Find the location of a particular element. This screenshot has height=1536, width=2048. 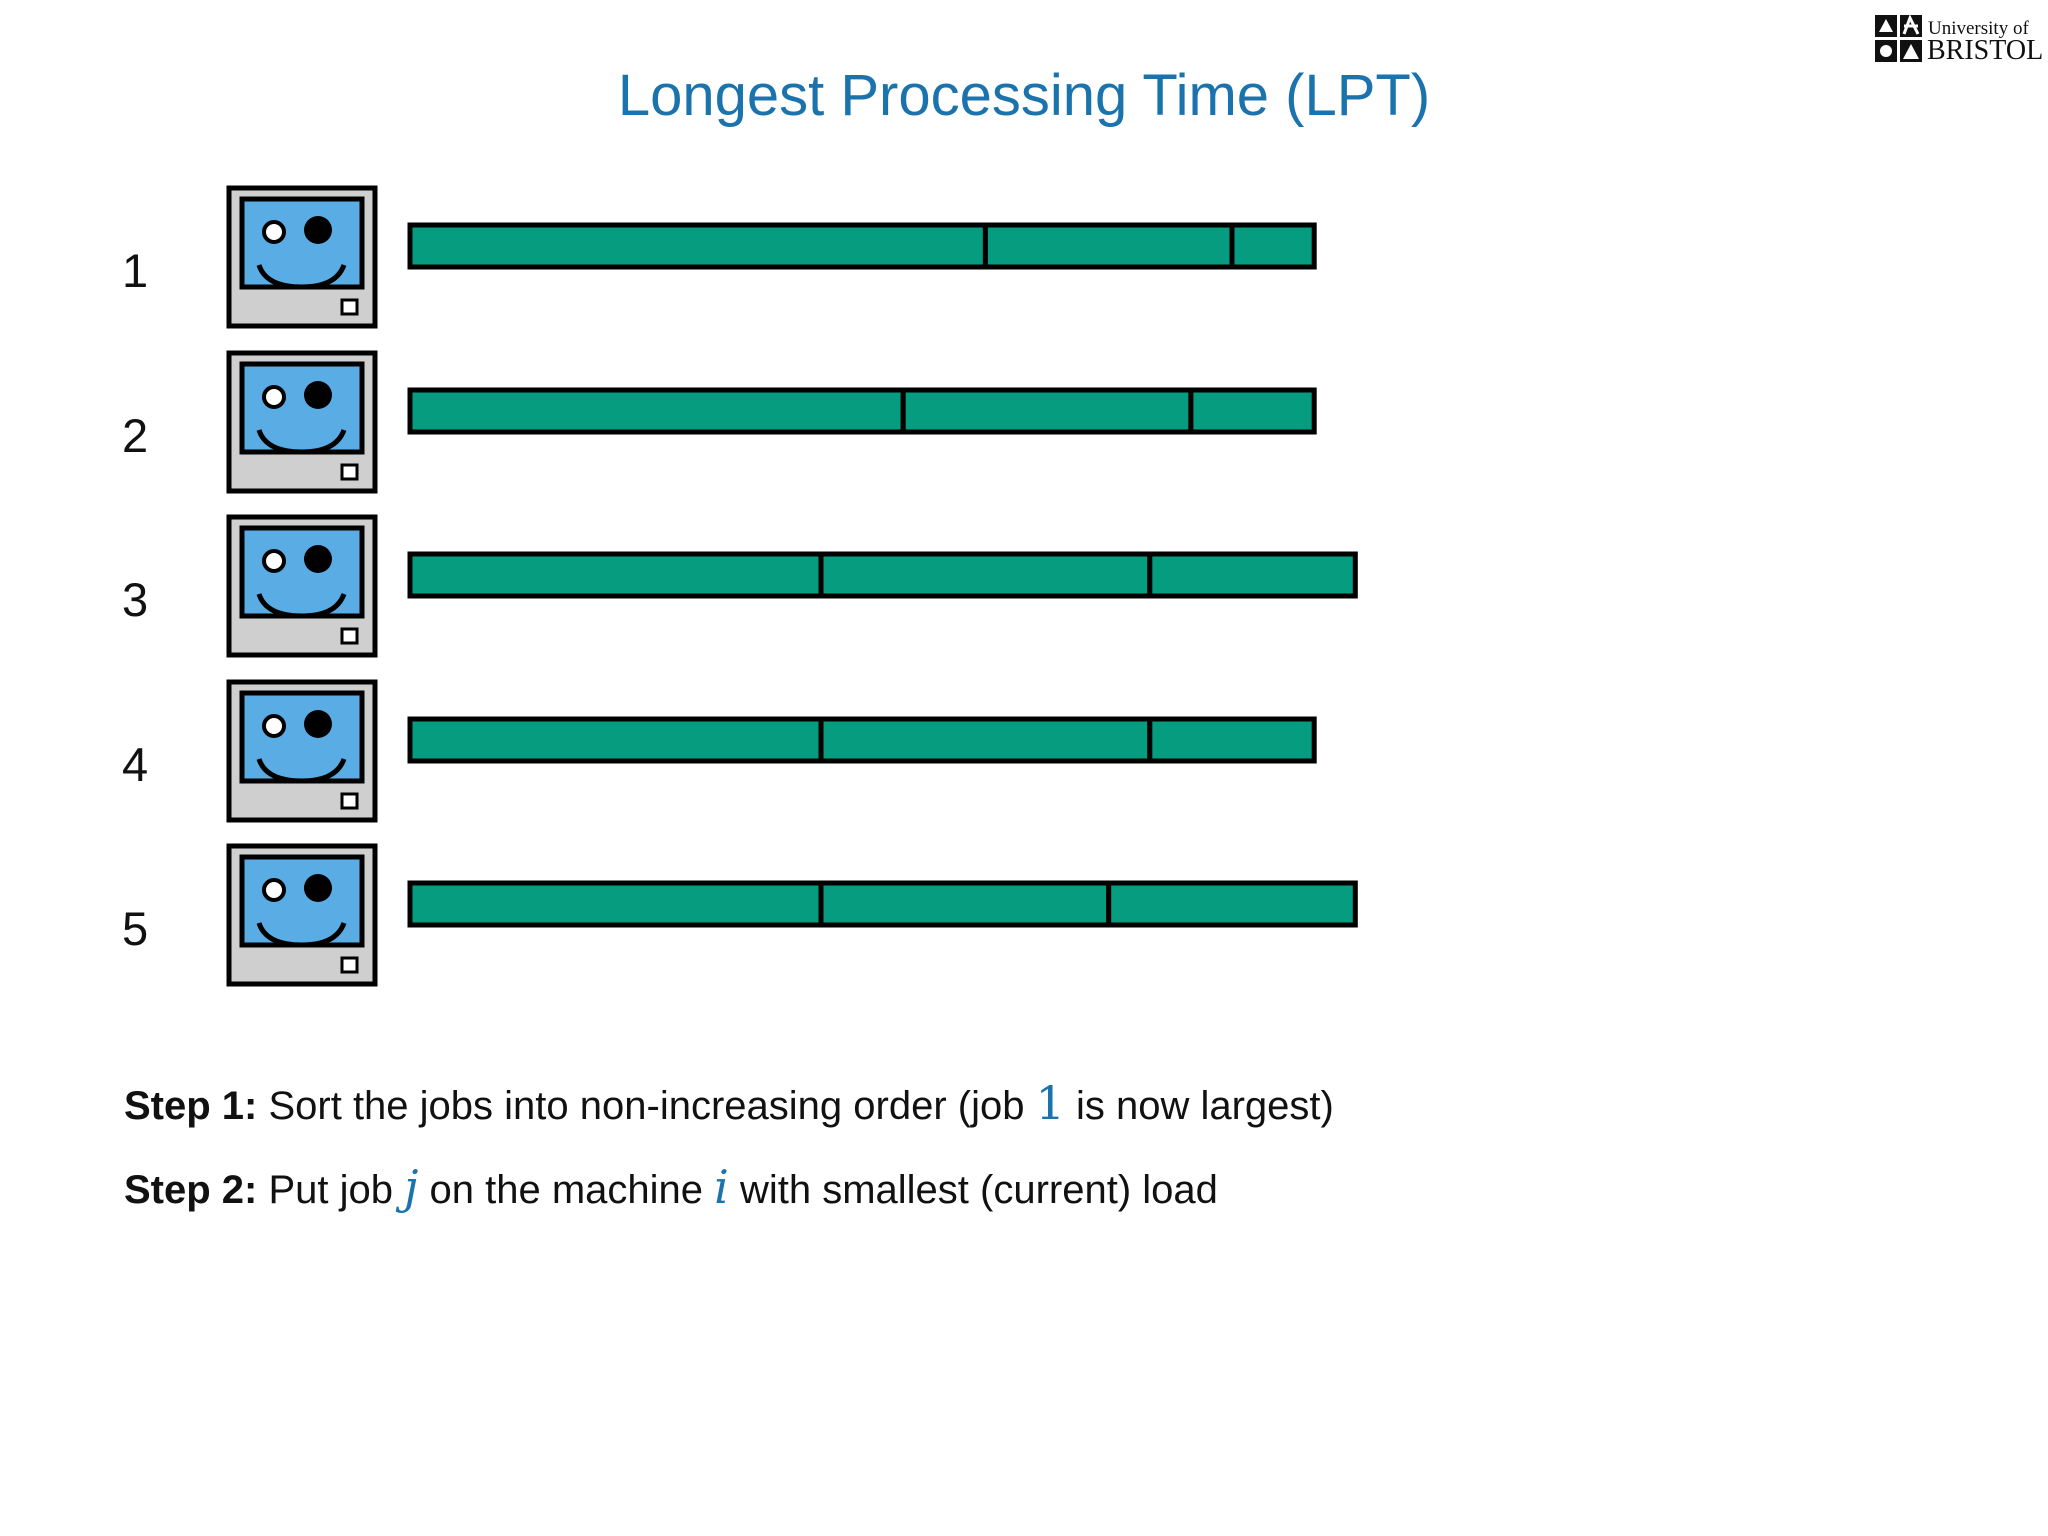

logo-text-university-of: University of is located at coordinates (1978, 28).